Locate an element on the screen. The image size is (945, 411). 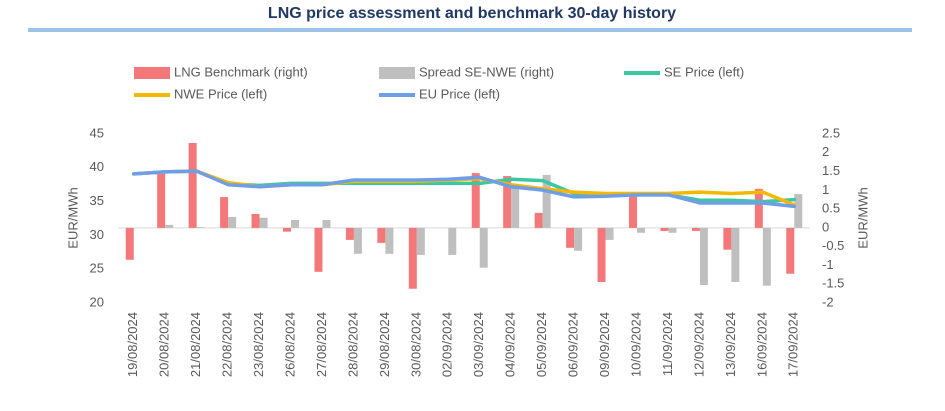
y2-tick-label: -1.5 is located at coordinates (833, 283).